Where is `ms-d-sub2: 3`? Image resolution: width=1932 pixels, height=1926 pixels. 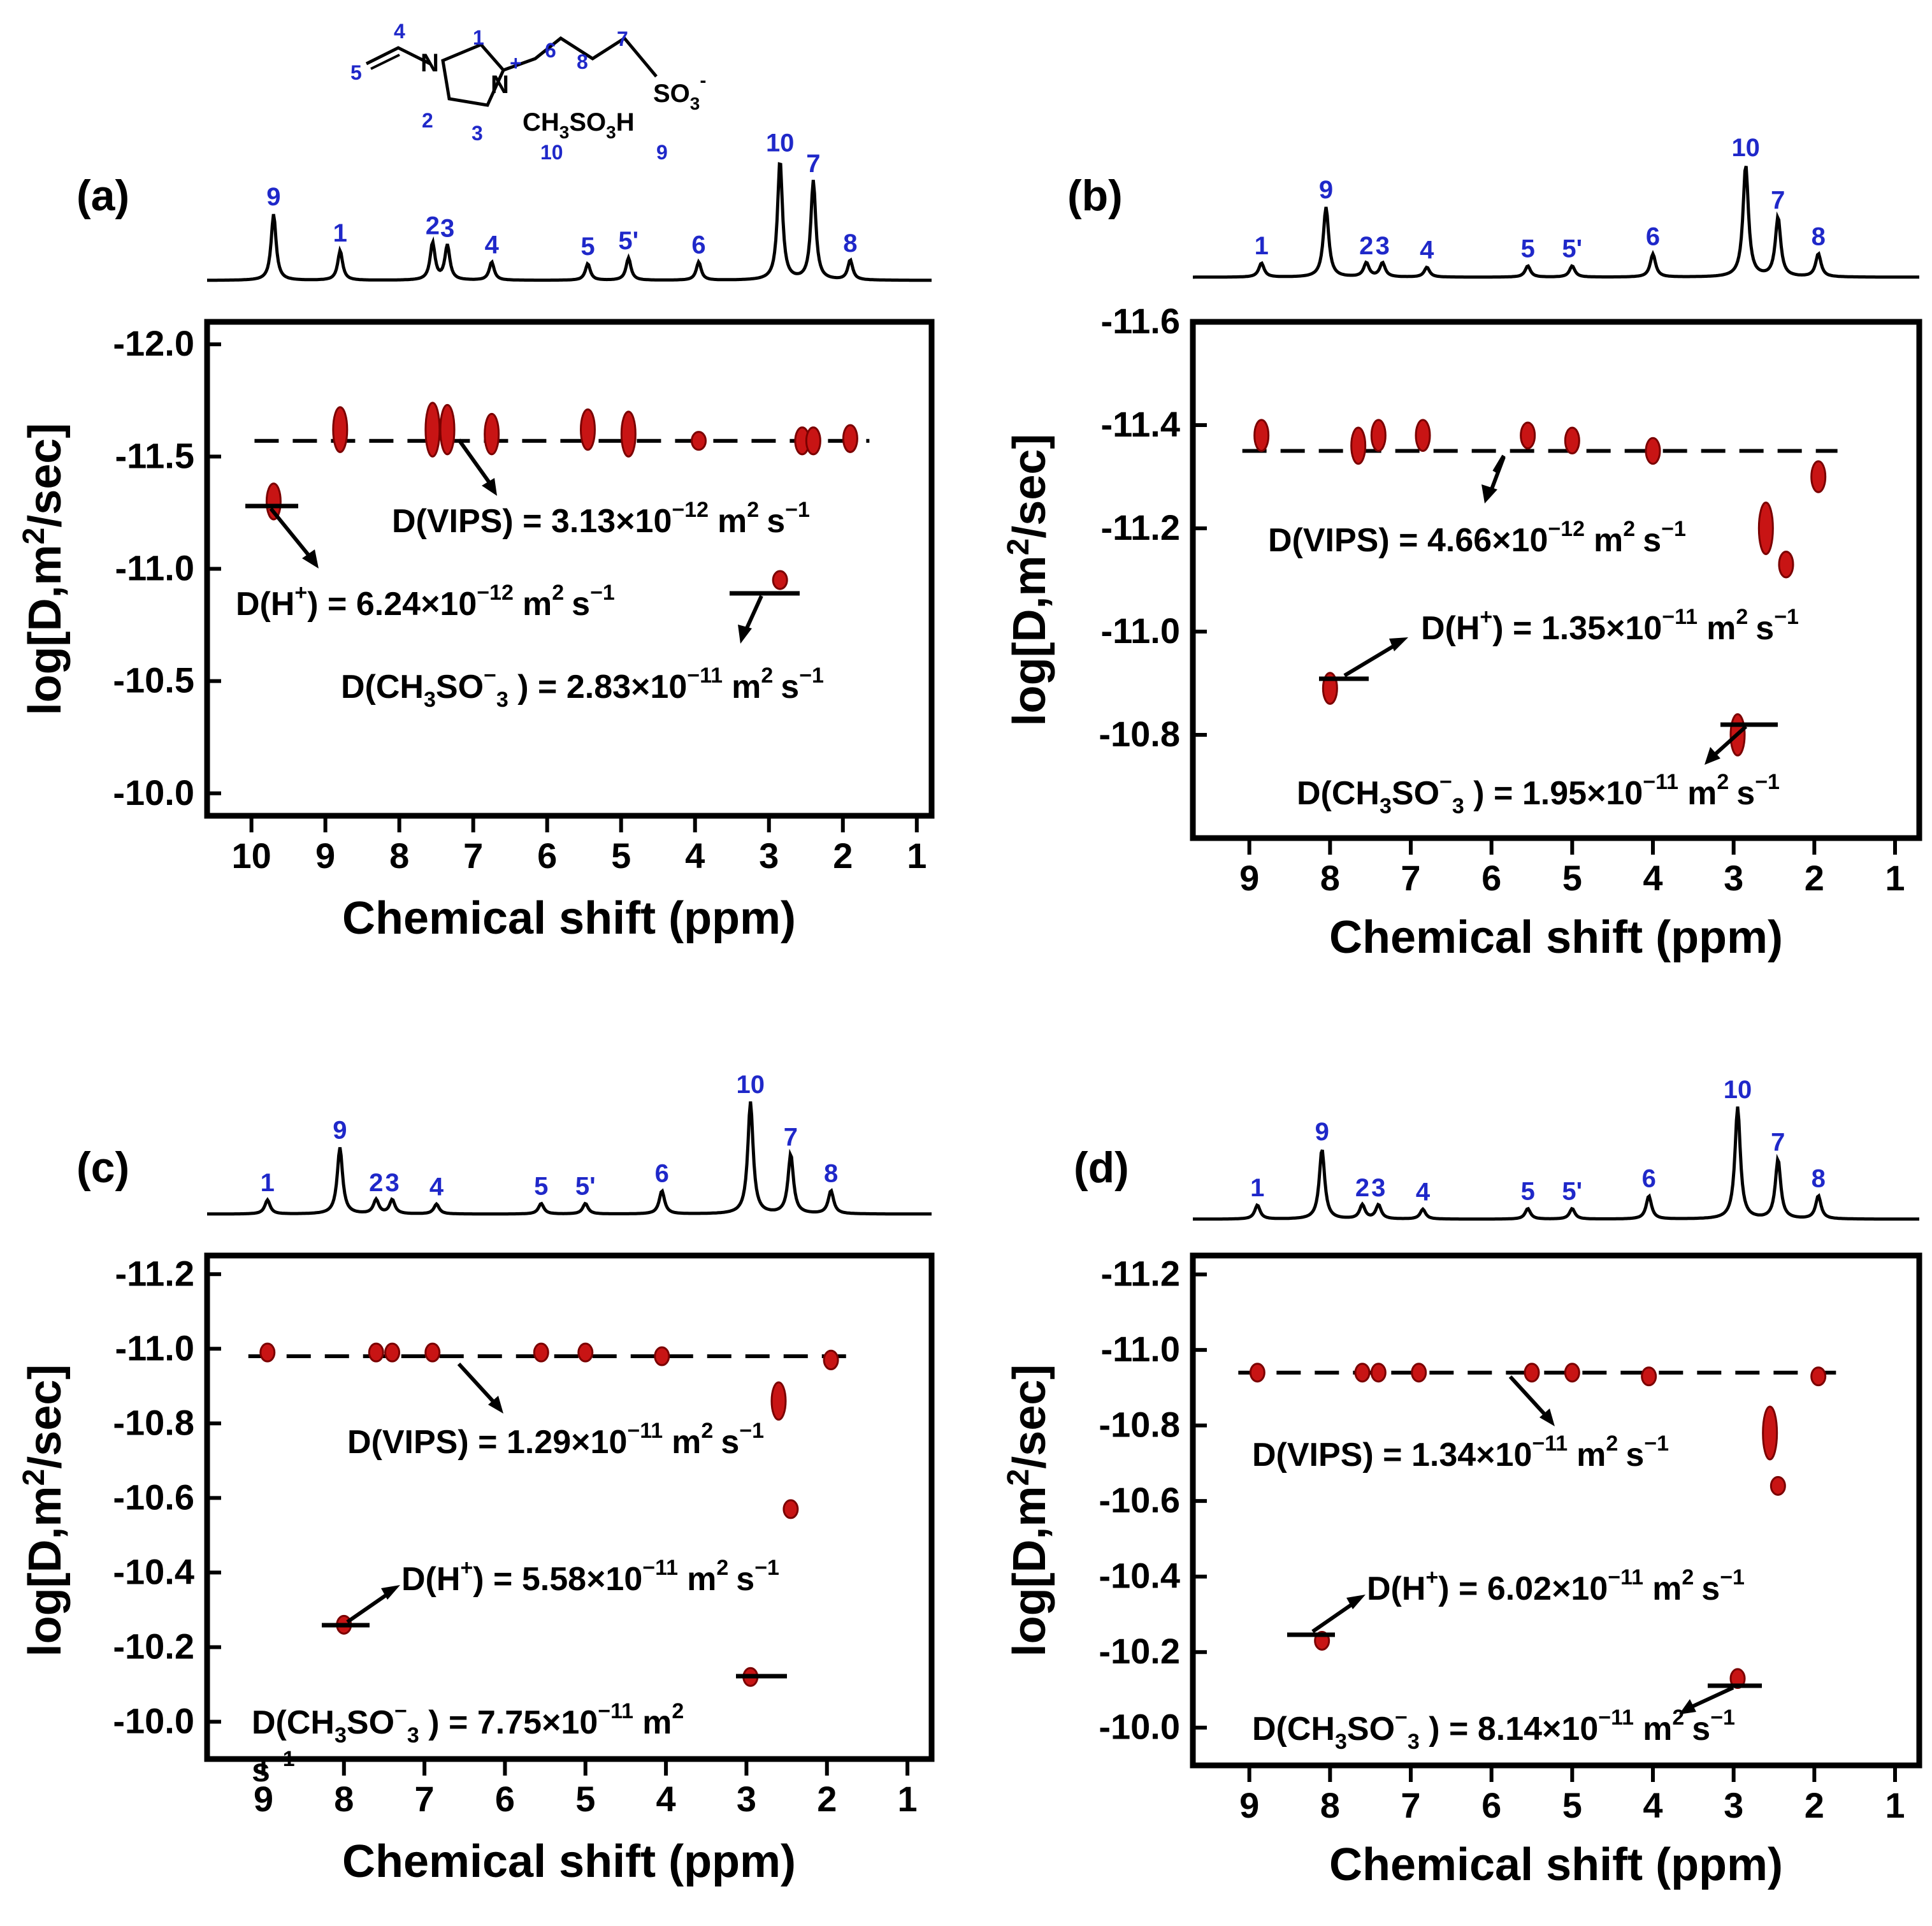 ms-d-sub2: 3 is located at coordinates (1414, 1742).